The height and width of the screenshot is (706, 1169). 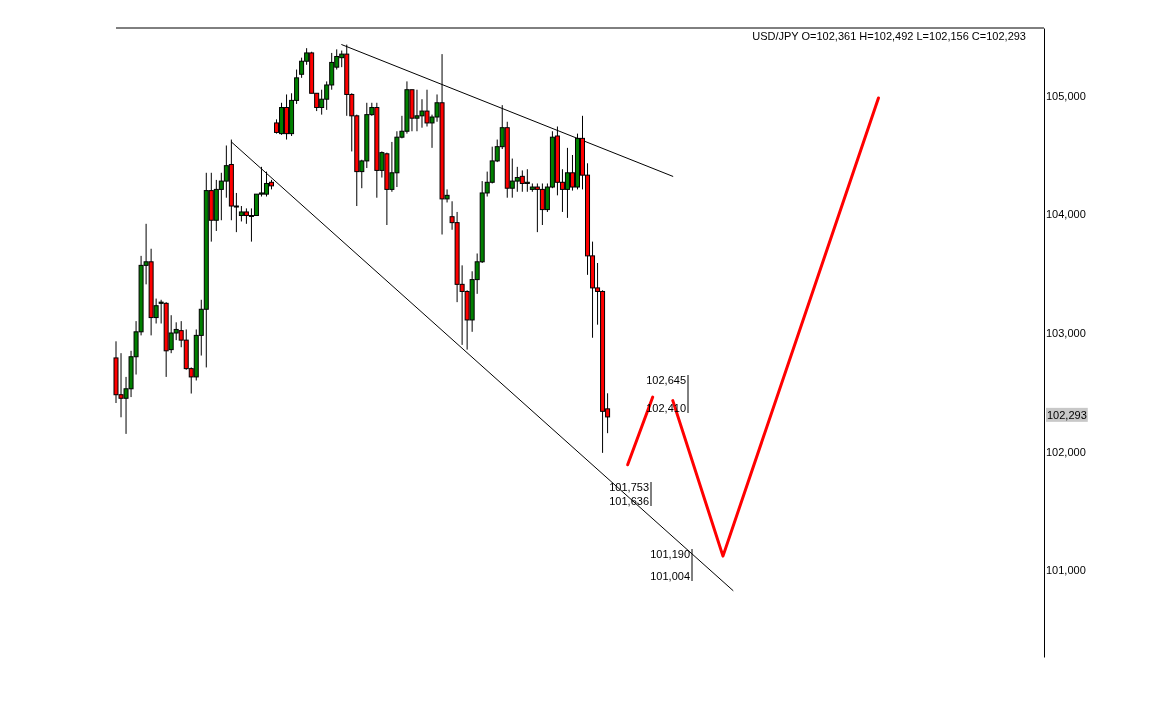 I want to click on text: 102,293, so click(x=1067, y=414).